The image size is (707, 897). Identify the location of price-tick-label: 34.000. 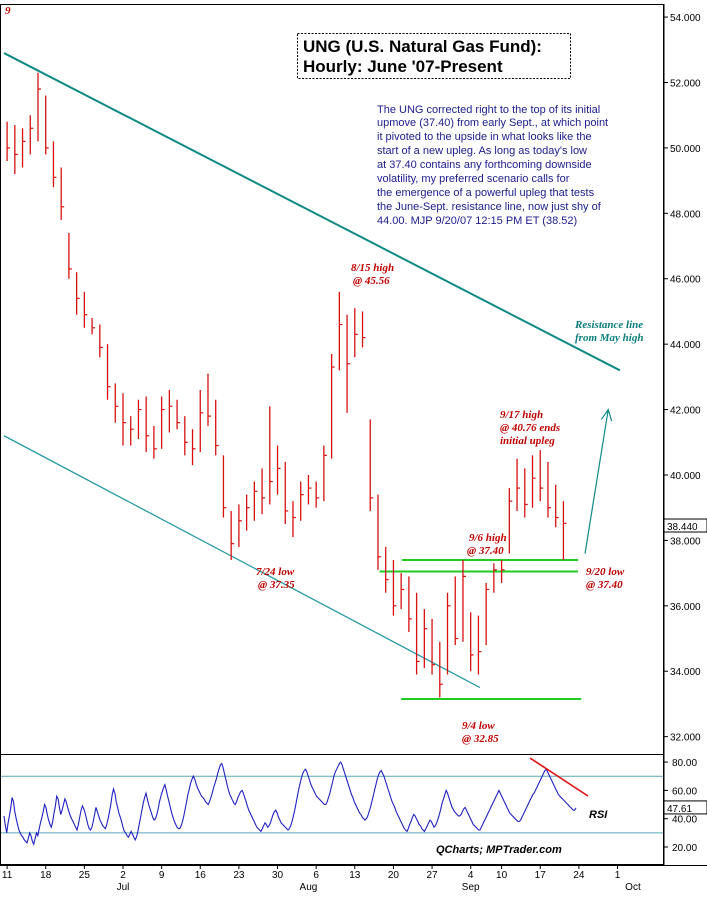
(685, 672).